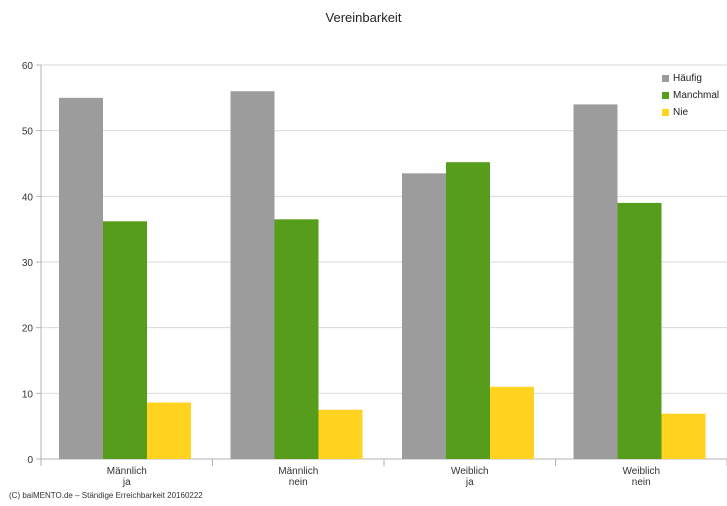 The width and height of the screenshot is (727, 506). I want to click on y-tick-label: 0, so click(30, 460).